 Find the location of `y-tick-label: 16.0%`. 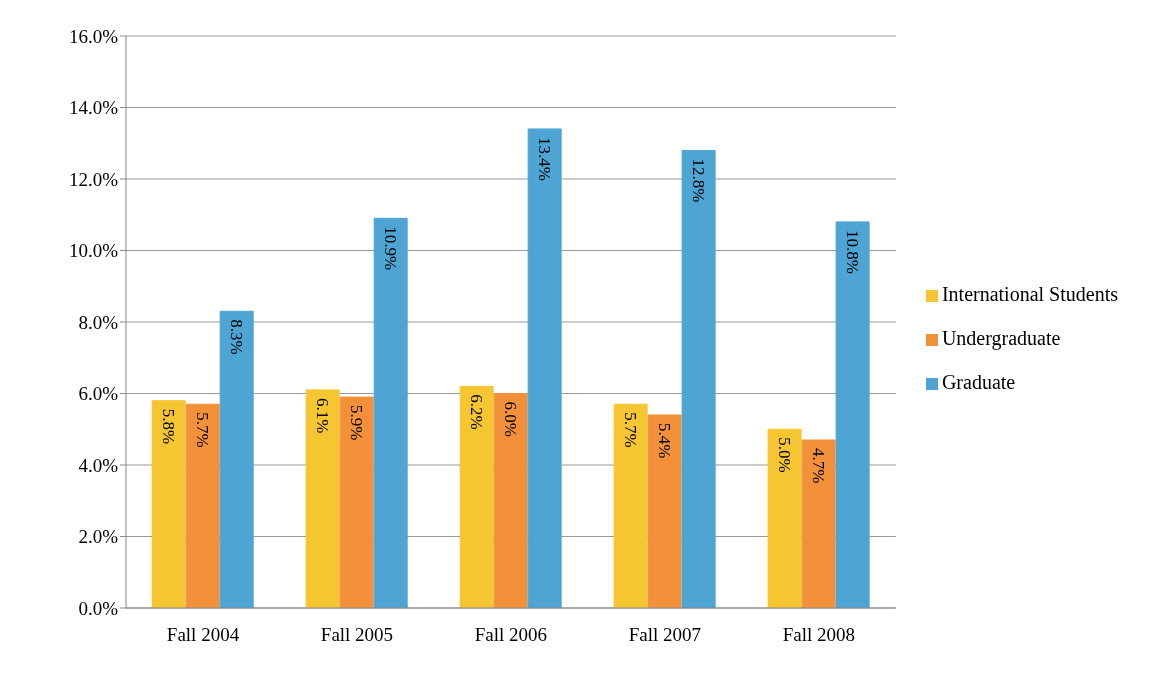

y-tick-label: 16.0% is located at coordinates (93, 36).